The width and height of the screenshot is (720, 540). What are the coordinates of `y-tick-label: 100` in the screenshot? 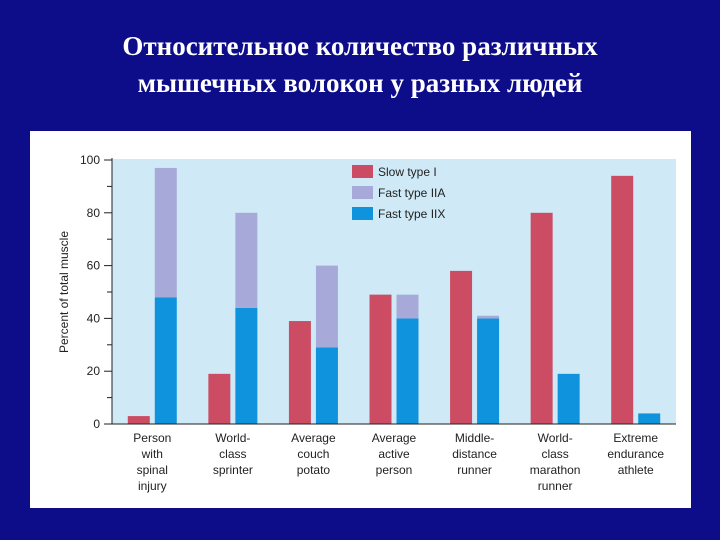 It's located at (90, 160).